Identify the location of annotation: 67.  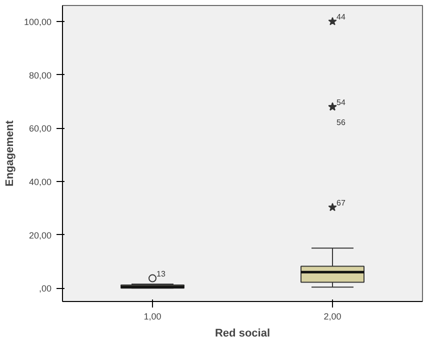
(341, 203).